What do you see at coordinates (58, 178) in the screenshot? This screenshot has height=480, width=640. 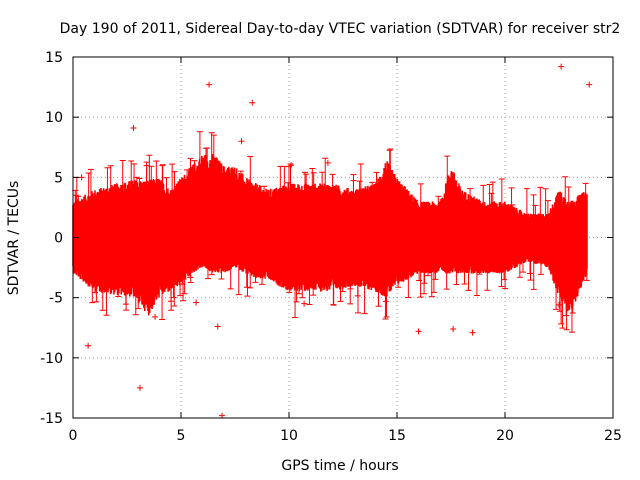 I see `y-tick-label: 5` at bounding box center [58, 178].